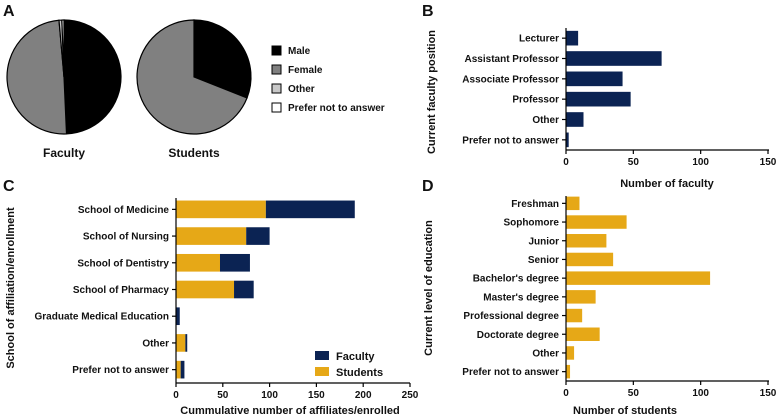 This screenshot has width=778, height=419. I want to click on x-axis-title-d: Number of students, so click(625, 411).